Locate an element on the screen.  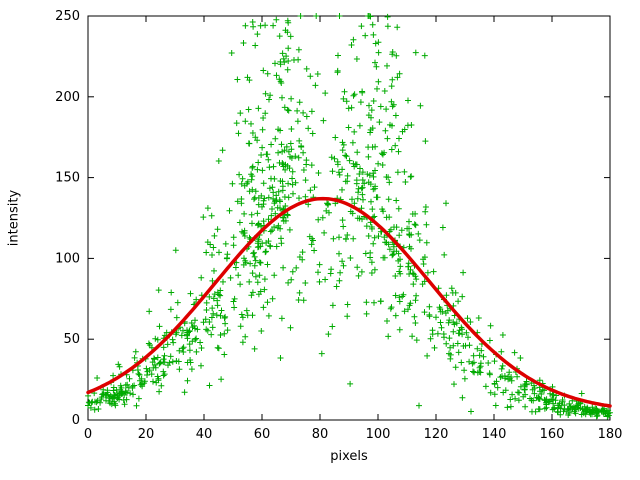
x-tick-label: 120 is located at coordinates (436, 434).